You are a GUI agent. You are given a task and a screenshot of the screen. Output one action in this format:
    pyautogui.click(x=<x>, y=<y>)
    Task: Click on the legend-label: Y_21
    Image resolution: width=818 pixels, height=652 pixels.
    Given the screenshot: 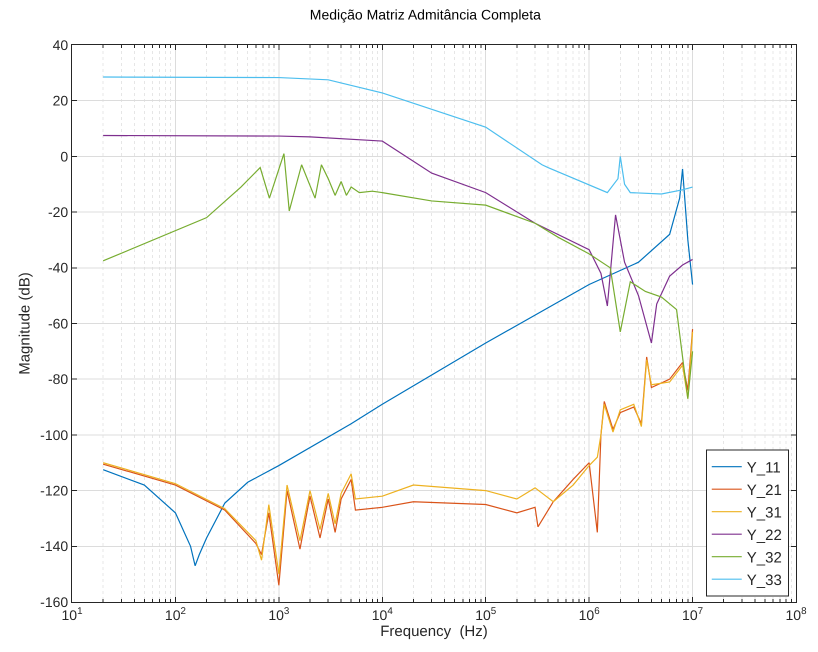 What is the action you would take?
    pyautogui.click(x=764, y=491)
    